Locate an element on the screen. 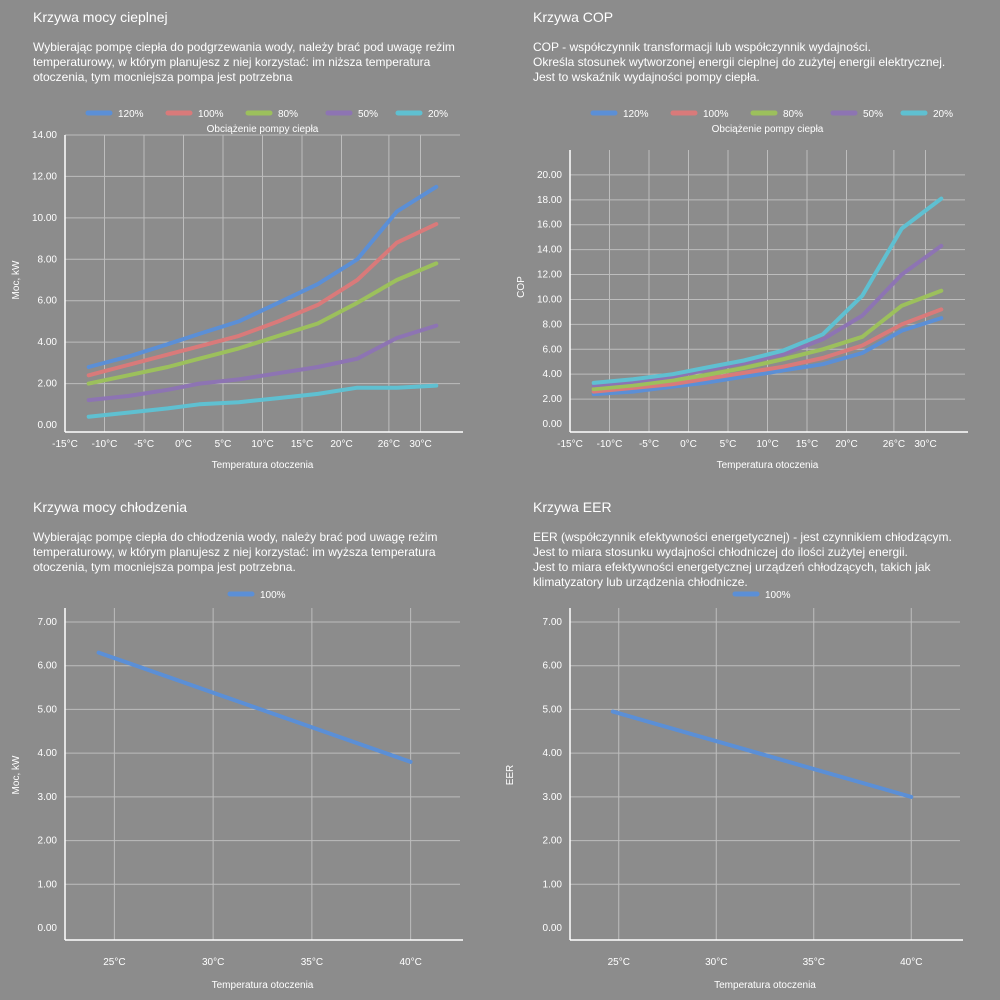  y-tick-label: 16.00 is located at coordinates (549, 225).